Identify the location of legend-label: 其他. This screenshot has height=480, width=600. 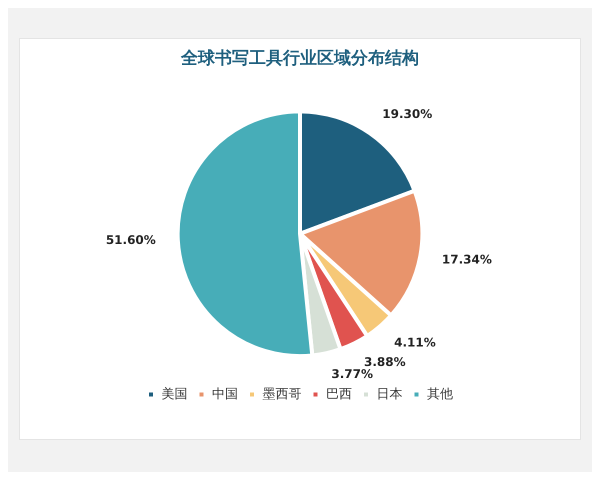
(440, 394).